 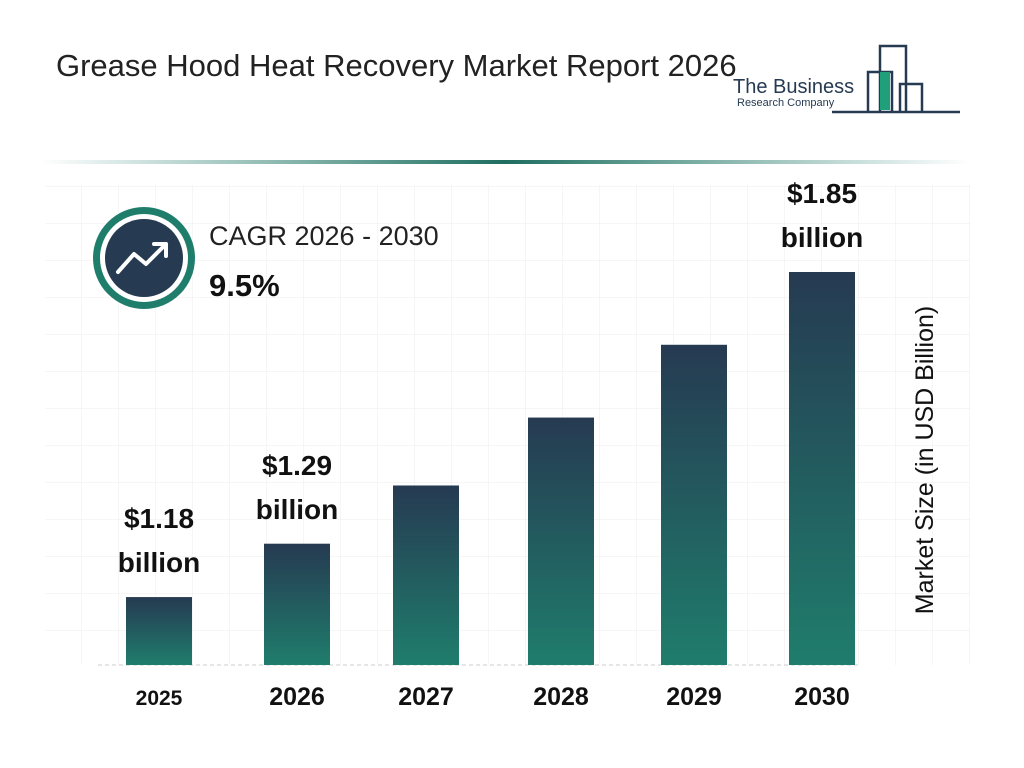 What do you see at coordinates (925, 460) in the screenshot?
I see `y-axis-label: Market Size (in USD Billion)` at bounding box center [925, 460].